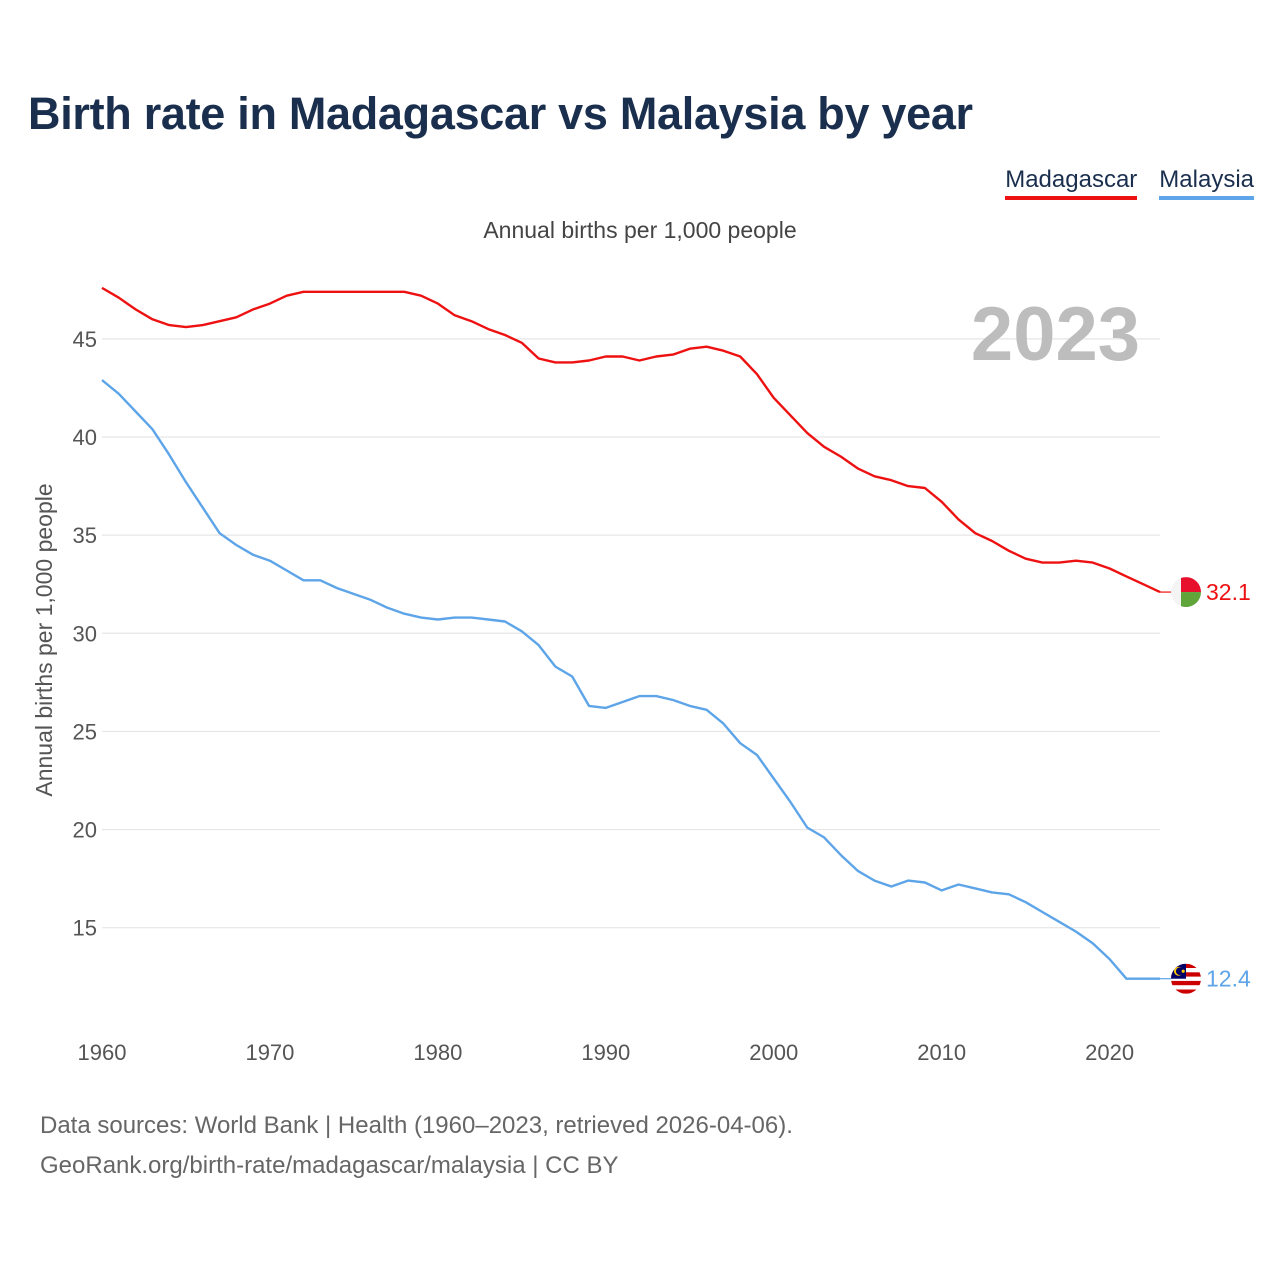 The height and width of the screenshot is (1280, 1280). Describe the element at coordinates (44, 639) in the screenshot. I see `y-axis-title: Annual births per 1,000 people` at that location.